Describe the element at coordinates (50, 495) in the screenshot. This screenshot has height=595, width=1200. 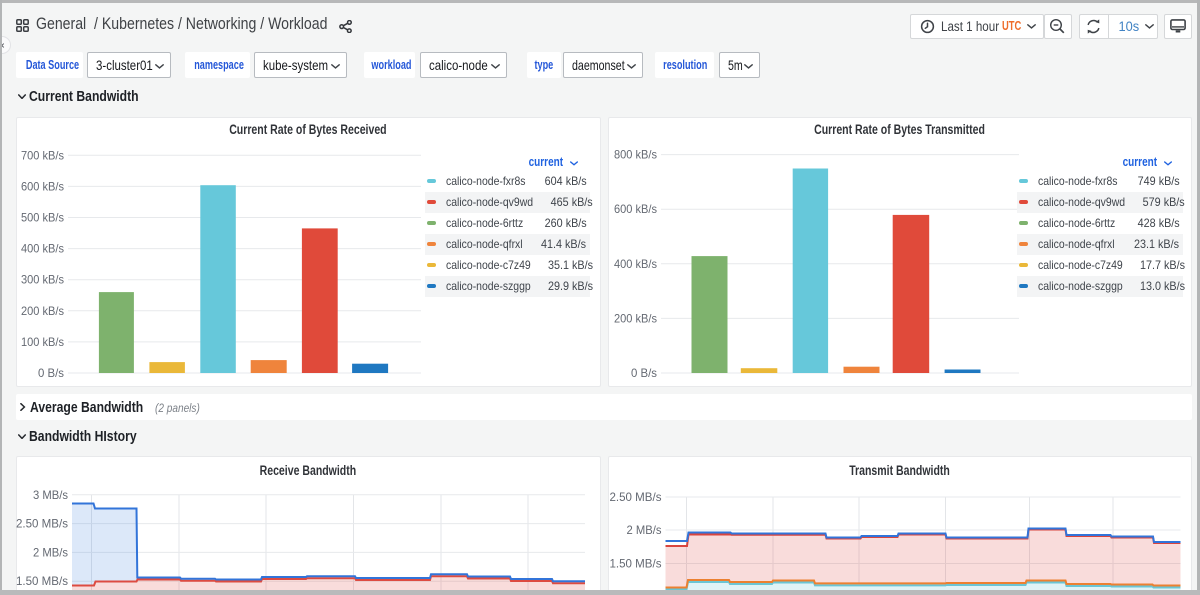
I see `svg-text: 3 MB/s` at that location.